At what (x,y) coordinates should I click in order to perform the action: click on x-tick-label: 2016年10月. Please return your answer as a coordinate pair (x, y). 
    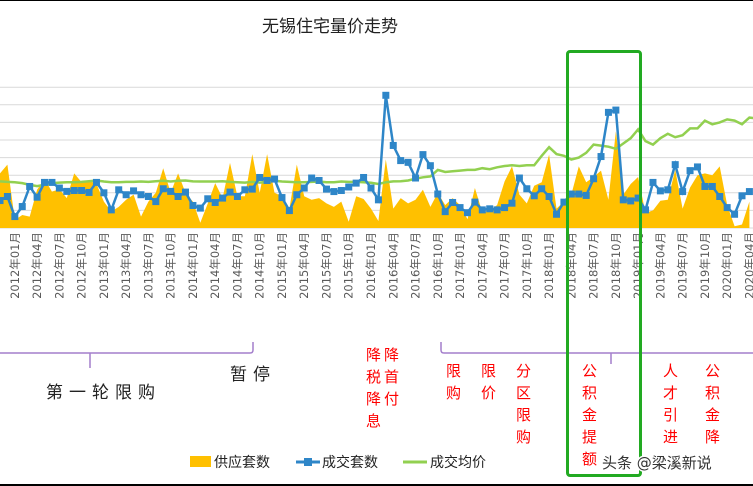
    Looking at the image, I should click on (438, 265).